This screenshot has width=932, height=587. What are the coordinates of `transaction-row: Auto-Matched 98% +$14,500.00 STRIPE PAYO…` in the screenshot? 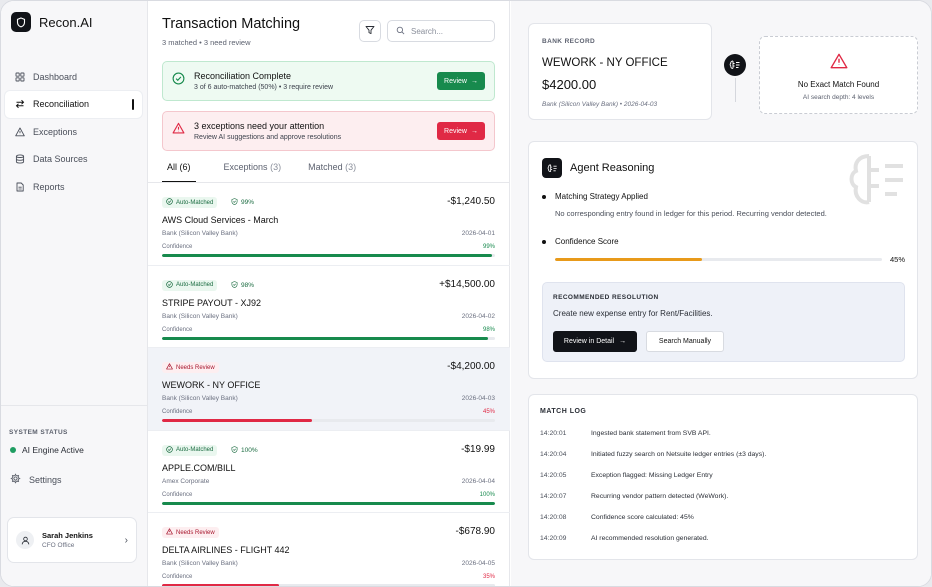 It's located at (329, 307).